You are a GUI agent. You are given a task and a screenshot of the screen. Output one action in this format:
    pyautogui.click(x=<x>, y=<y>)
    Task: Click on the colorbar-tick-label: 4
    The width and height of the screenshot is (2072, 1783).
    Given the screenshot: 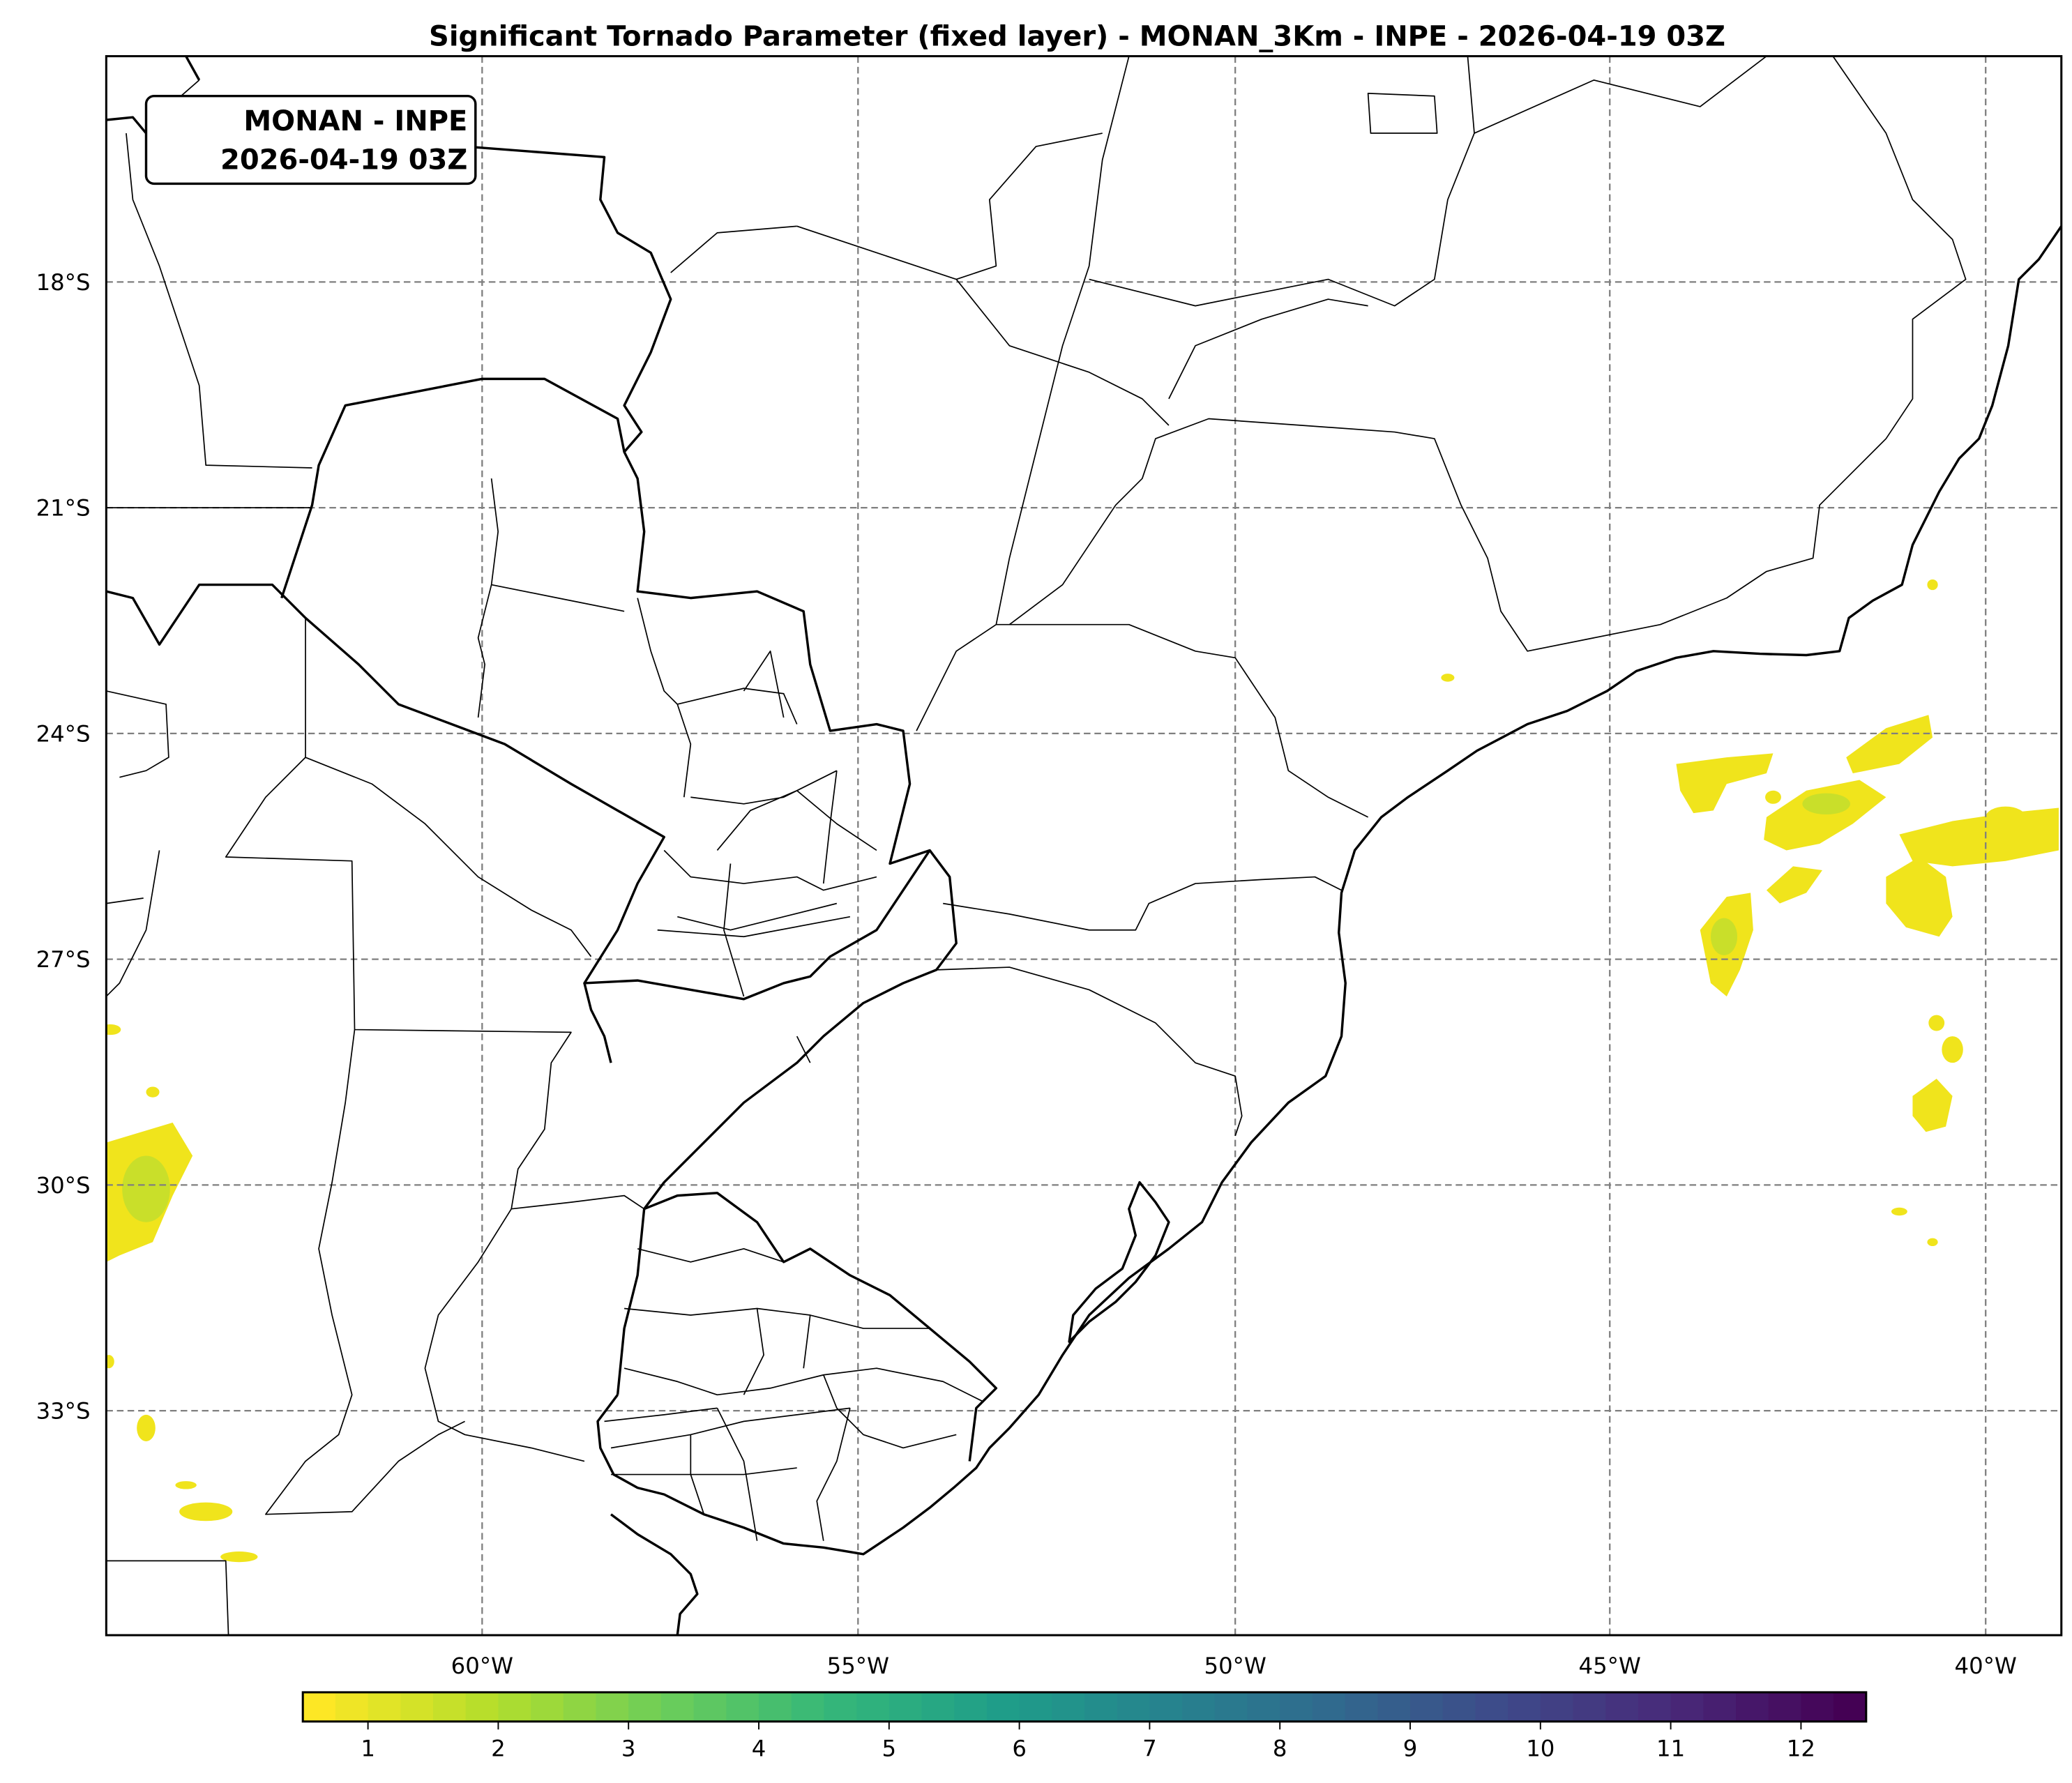 What is the action you would take?
    pyautogui.click(x=759, y=1748)
    